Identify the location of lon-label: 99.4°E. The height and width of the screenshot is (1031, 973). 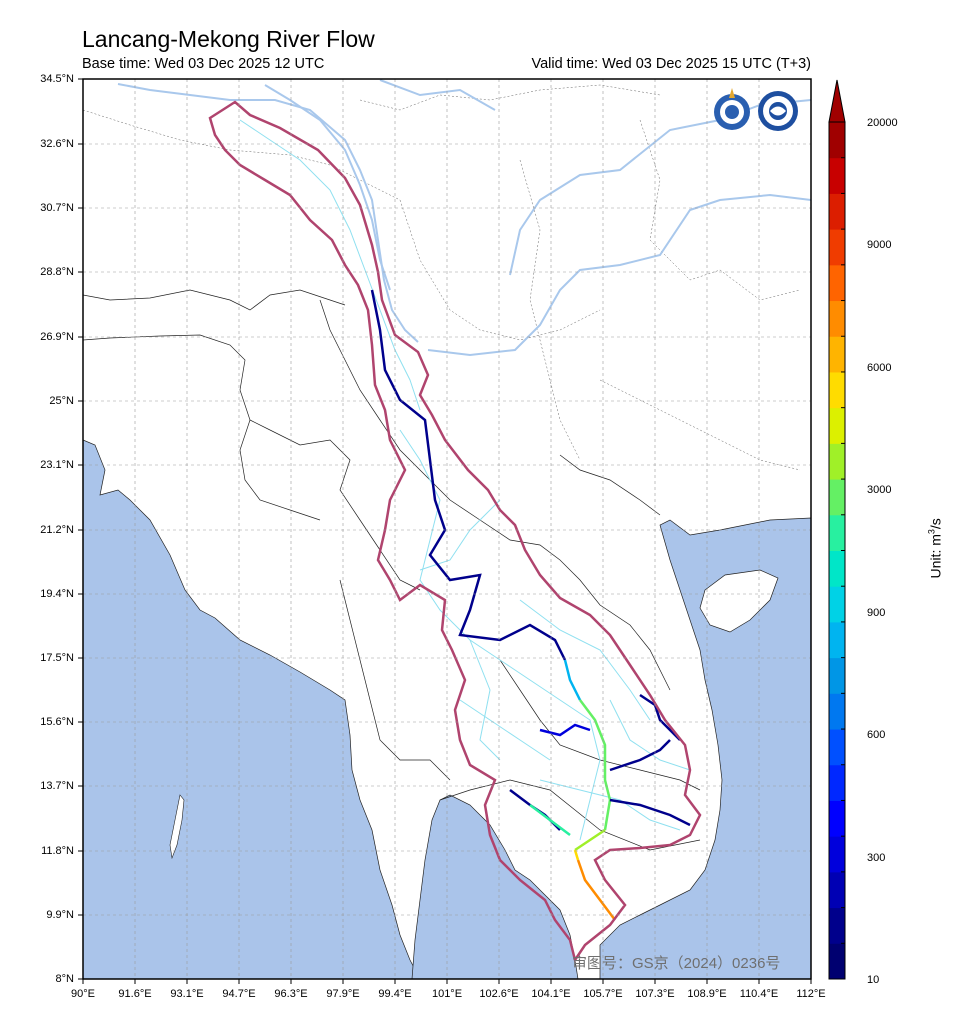
(395, 994).